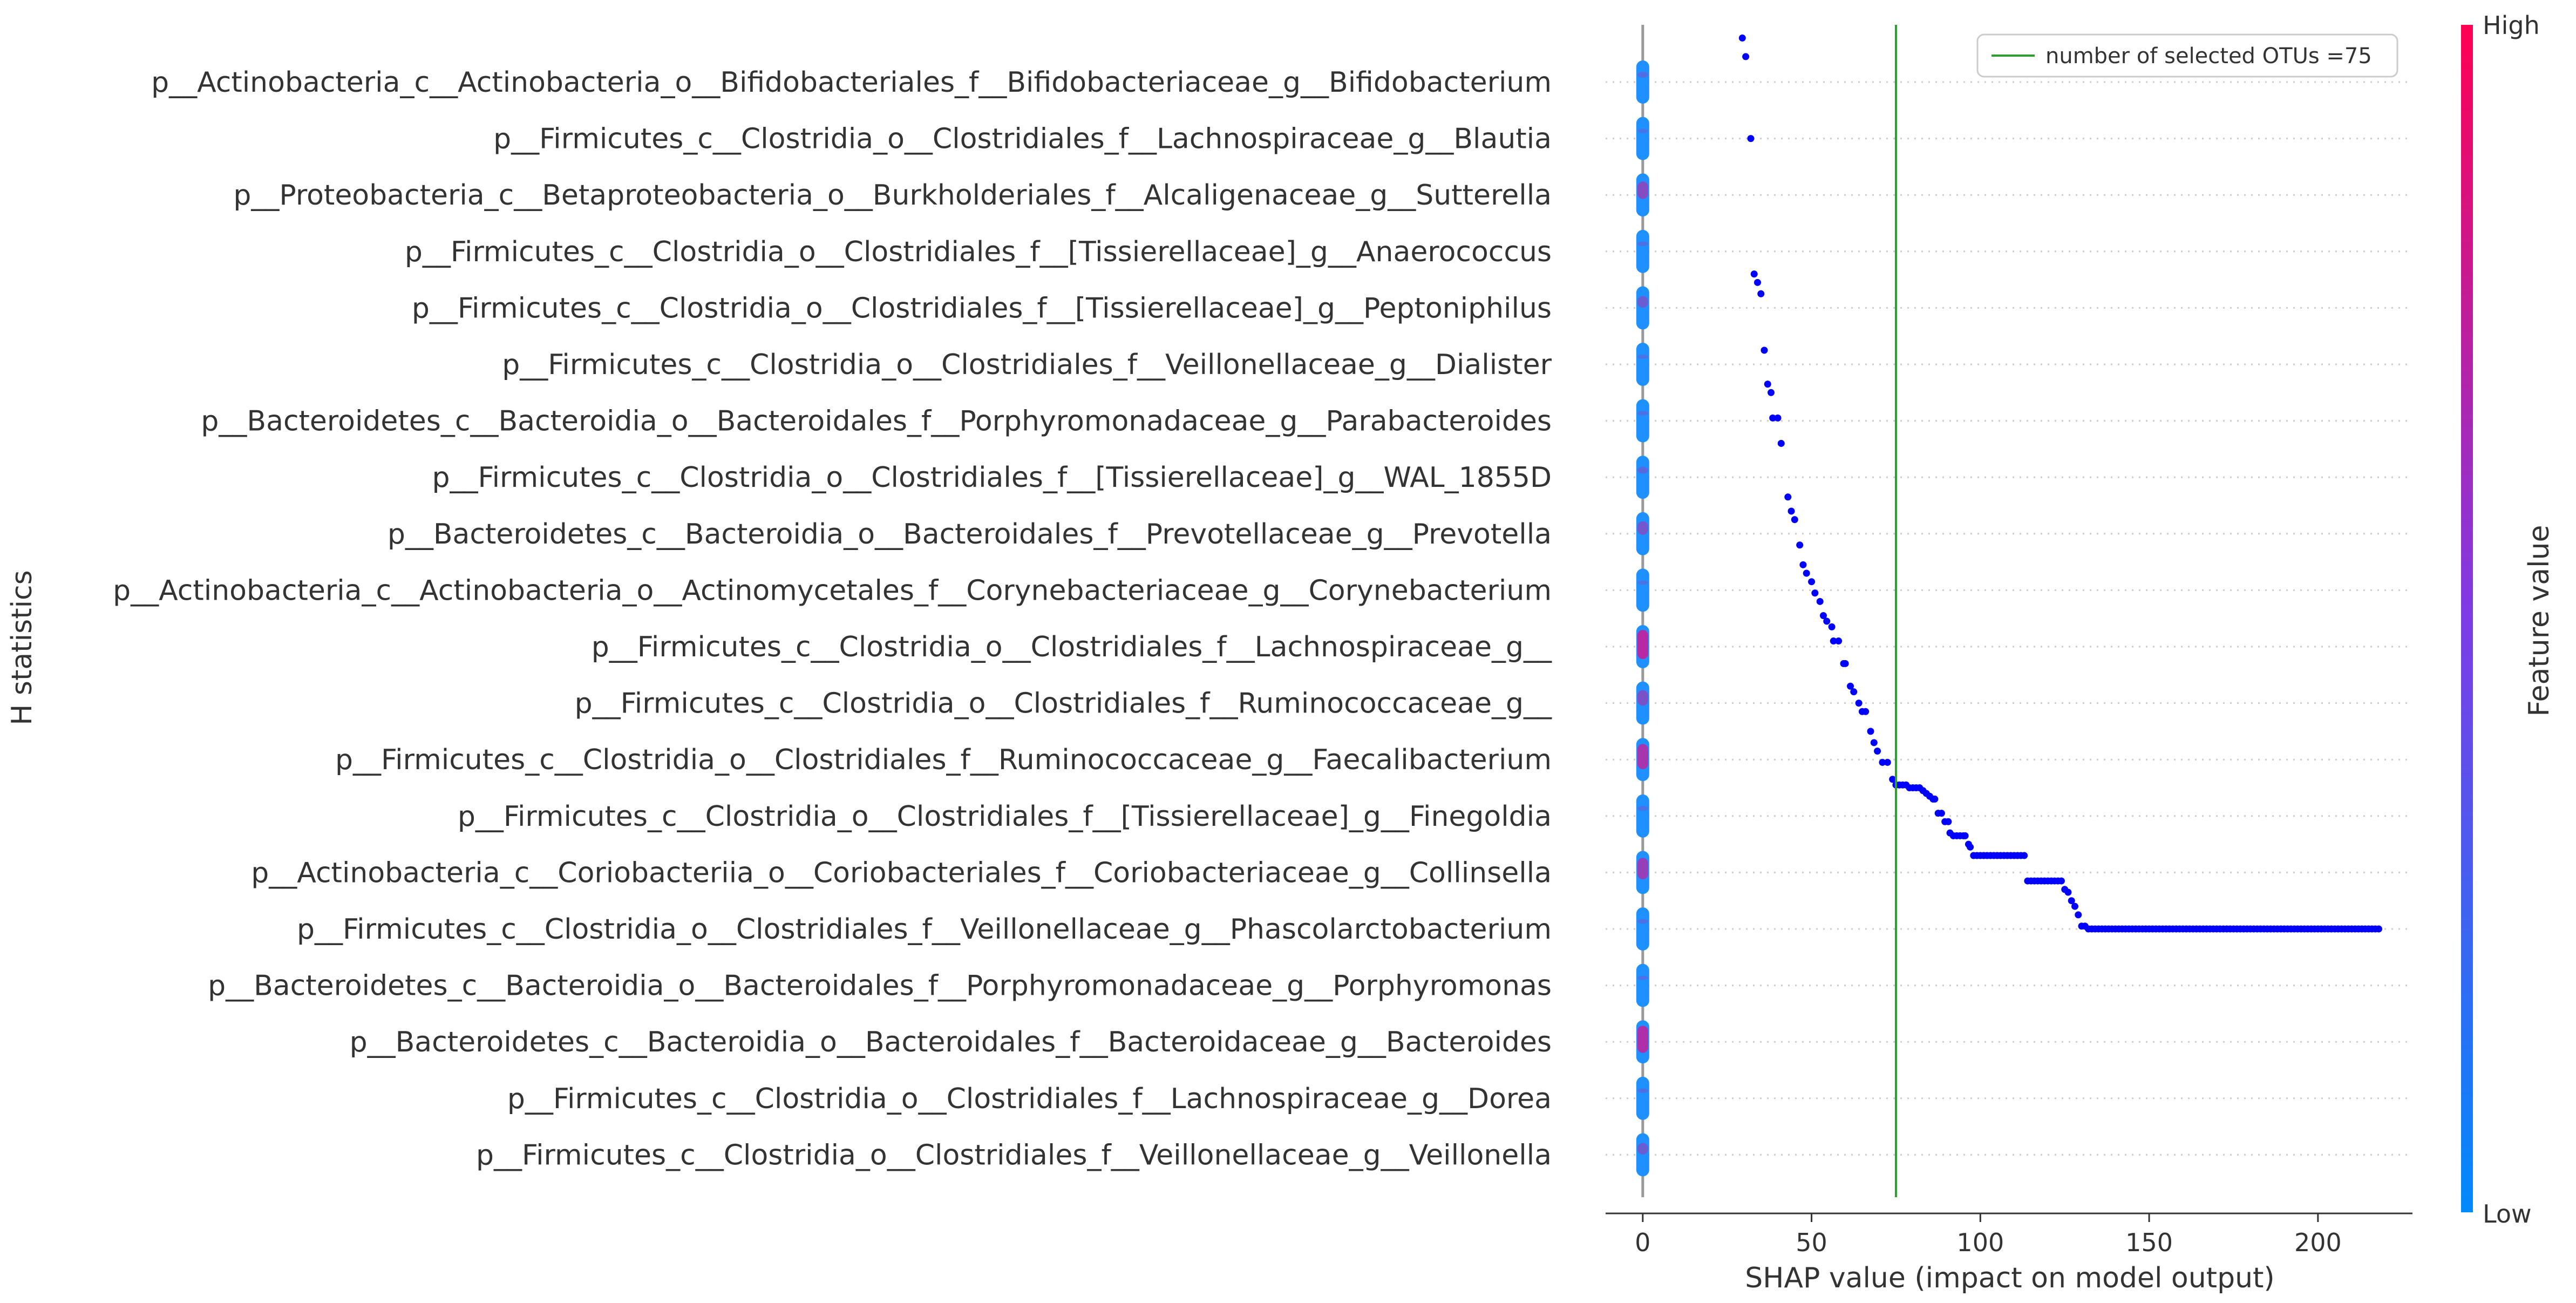  Describe the element at coordinates (2208, 56) in the screenshot. I see `legend-label: number of selected OTUs =75` at that location.